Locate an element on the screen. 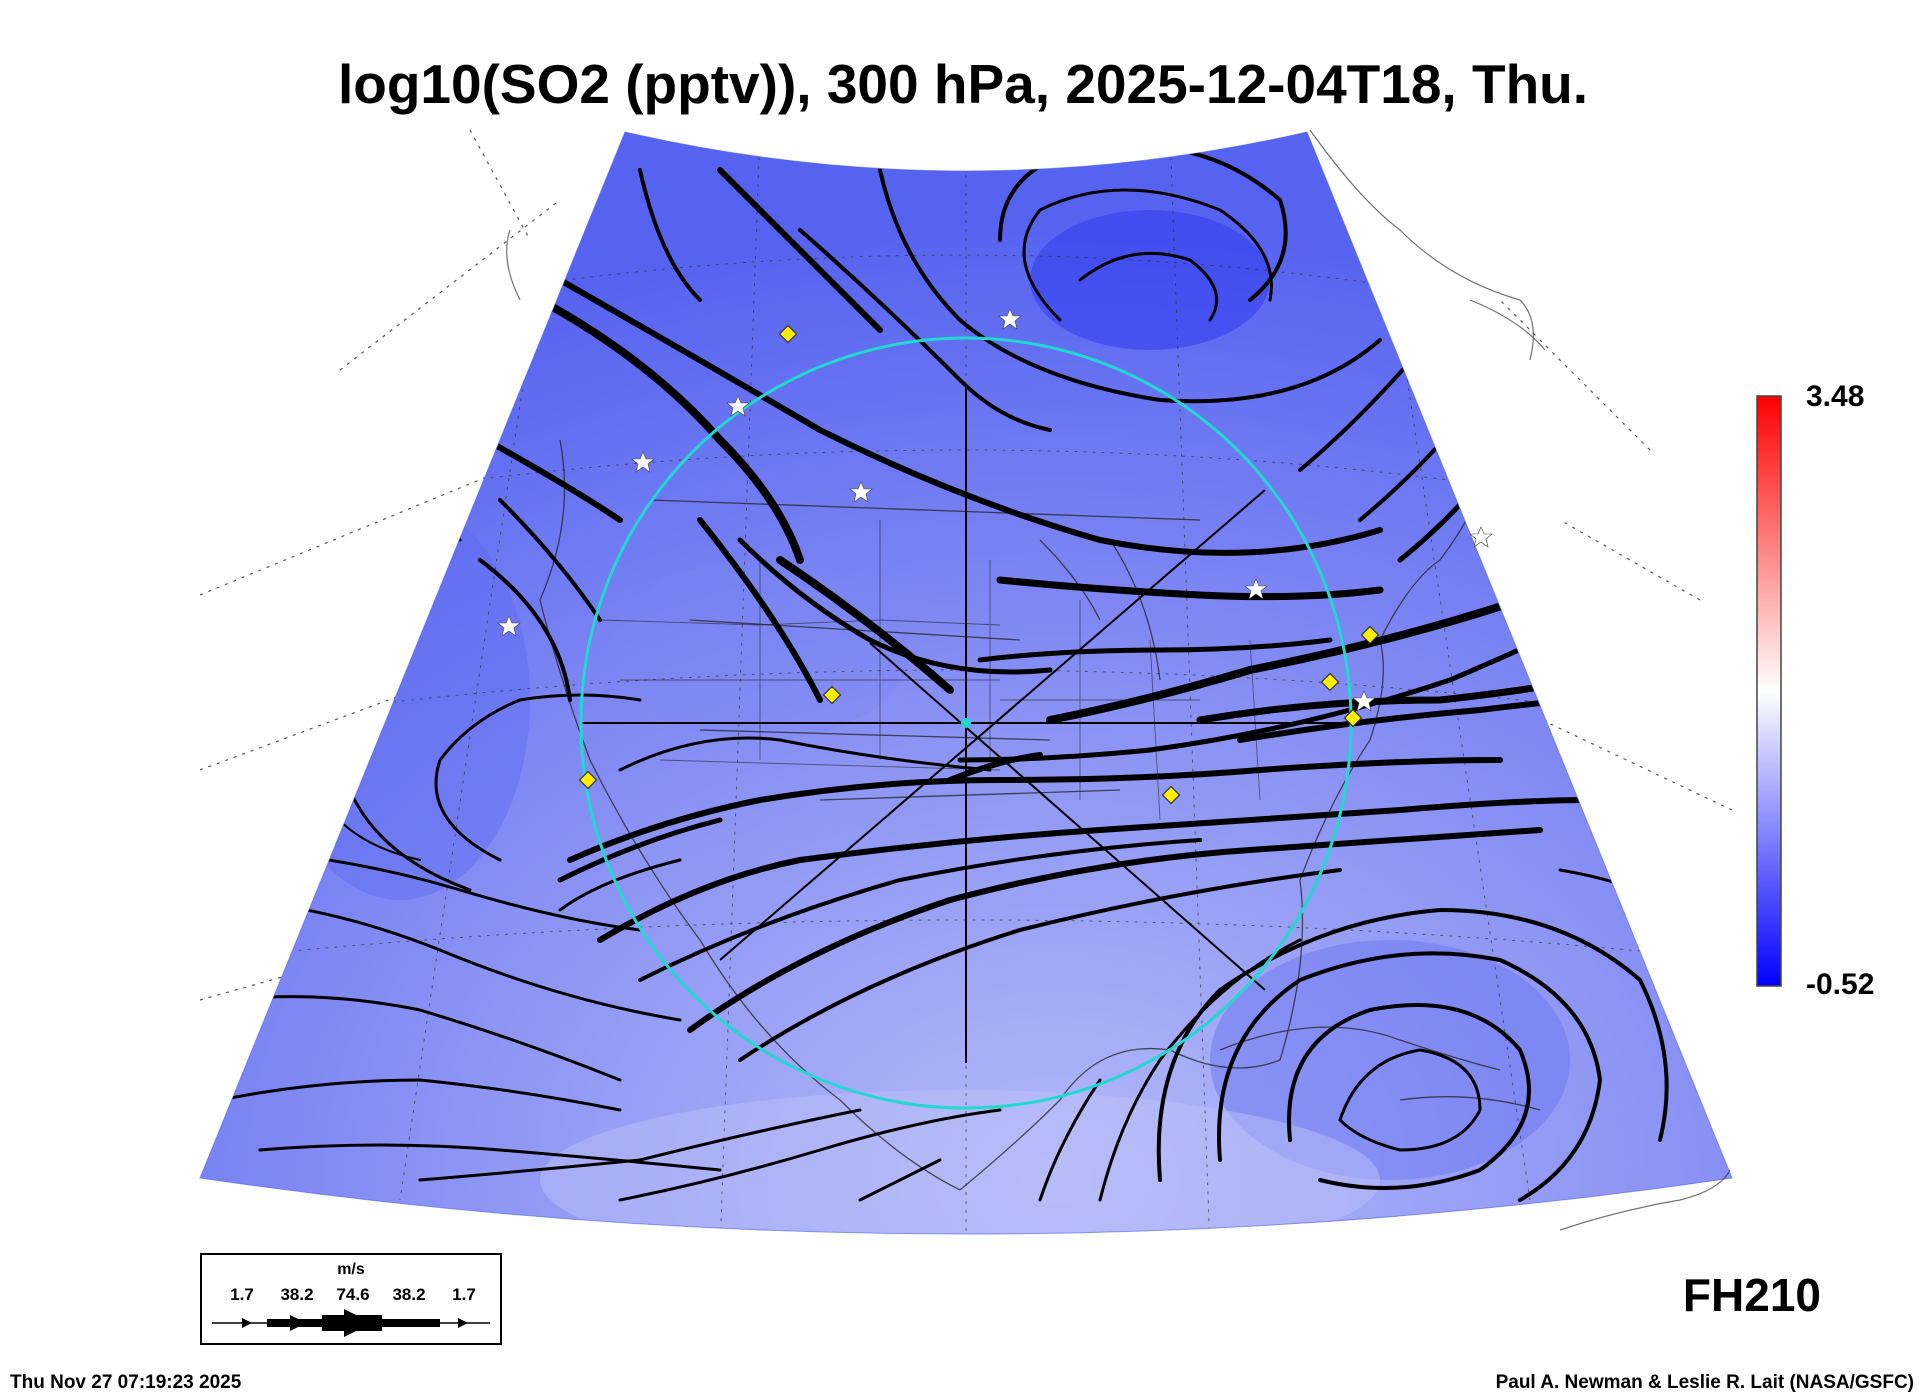 Image resolution: width=1926 pixels, height=1394 pixels. star-markers is located at coordinates (995, 510).